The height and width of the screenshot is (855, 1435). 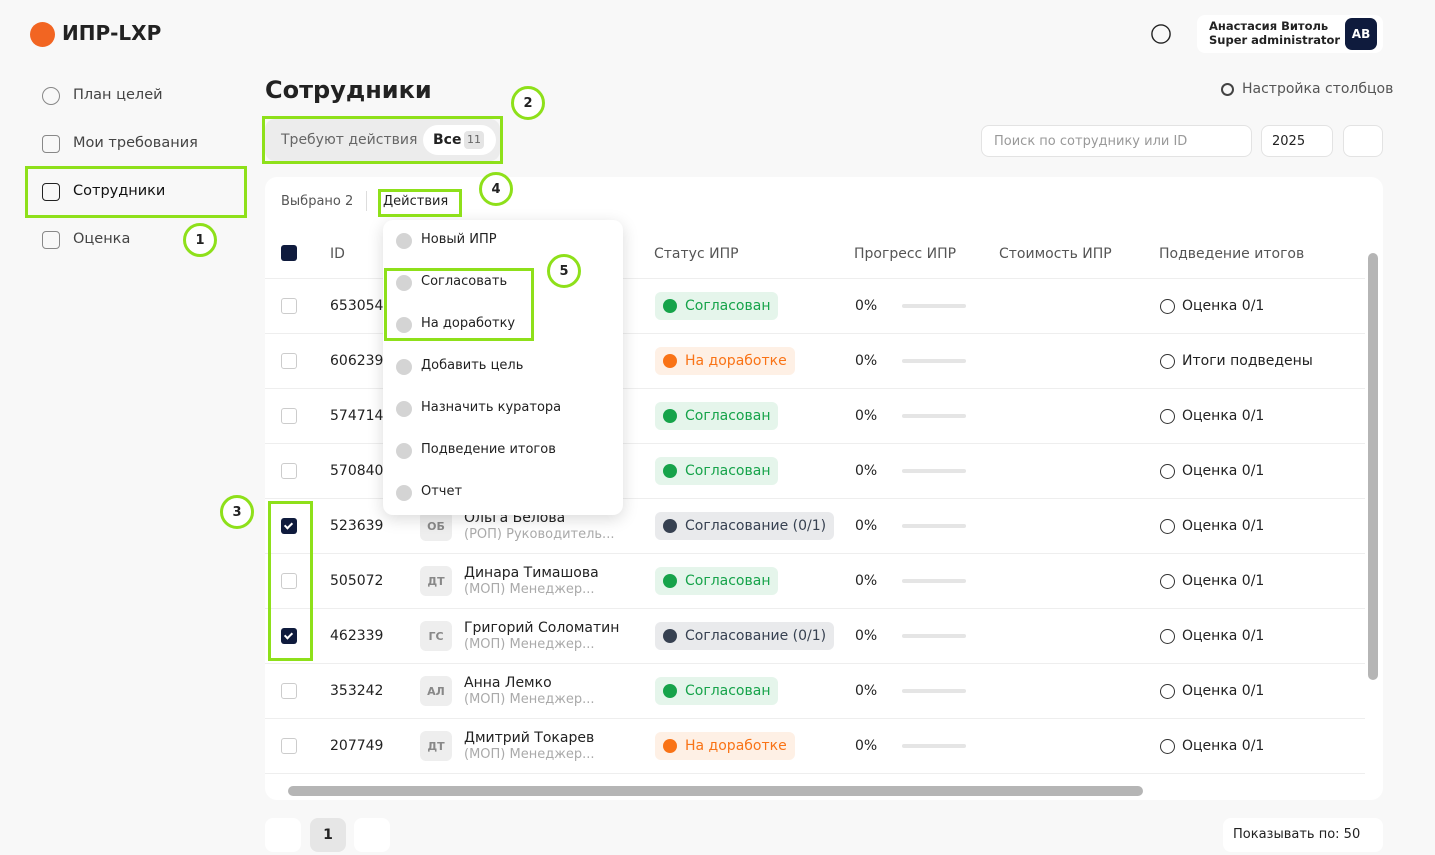 What do you see at coordinates (1363, 141) in the screenshot?
I see `filter-button` at bounding box center [1363, 141].